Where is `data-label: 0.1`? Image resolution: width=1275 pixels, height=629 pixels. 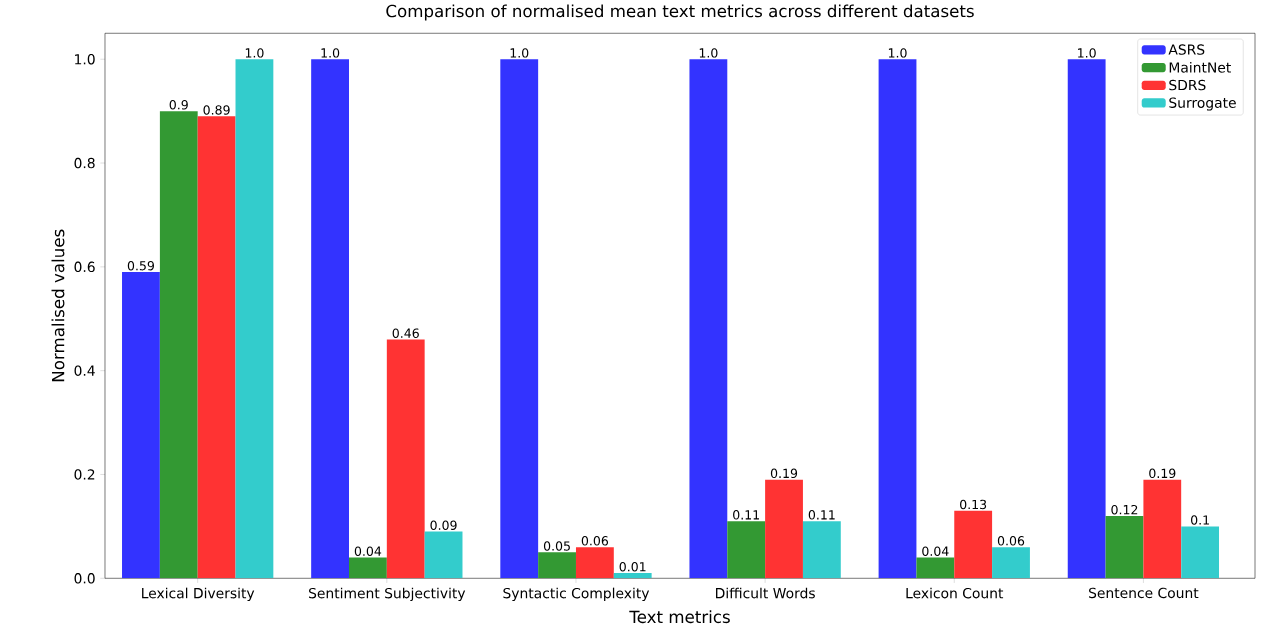
data-label: 0.1 is located at coordinates (1200, 520).